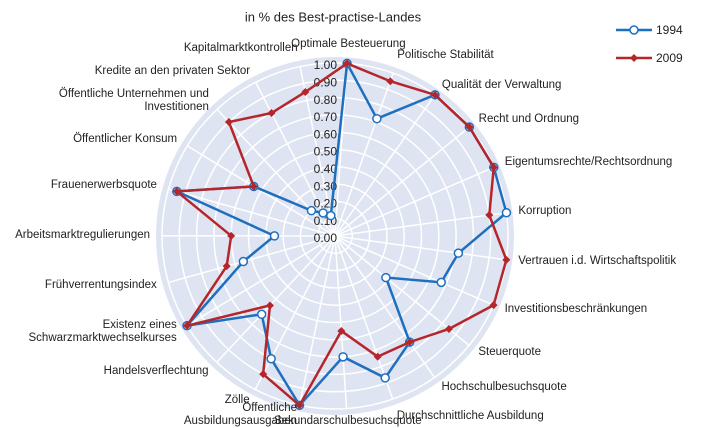  What do you see at coordinates (509, 352) in the screenshot?
I see `category-label: Steuerquote` at bounding box center [509, 352].